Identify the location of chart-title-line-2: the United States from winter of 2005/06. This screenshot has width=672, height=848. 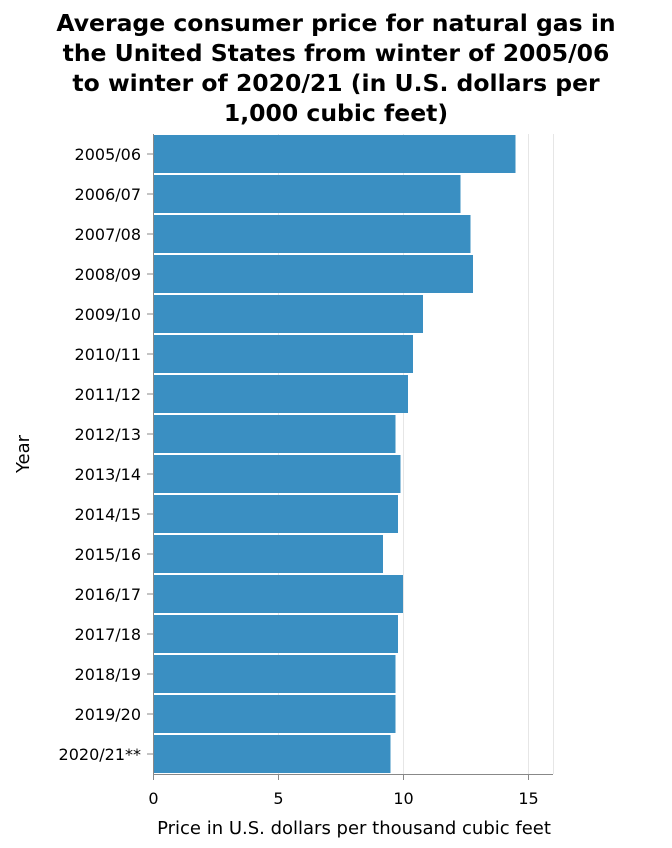
(336, 53).